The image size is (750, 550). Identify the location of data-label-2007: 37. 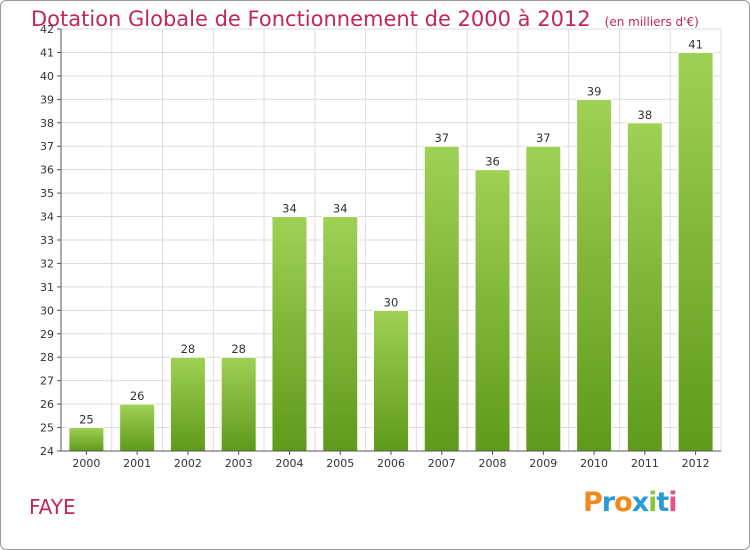
(441, 138).